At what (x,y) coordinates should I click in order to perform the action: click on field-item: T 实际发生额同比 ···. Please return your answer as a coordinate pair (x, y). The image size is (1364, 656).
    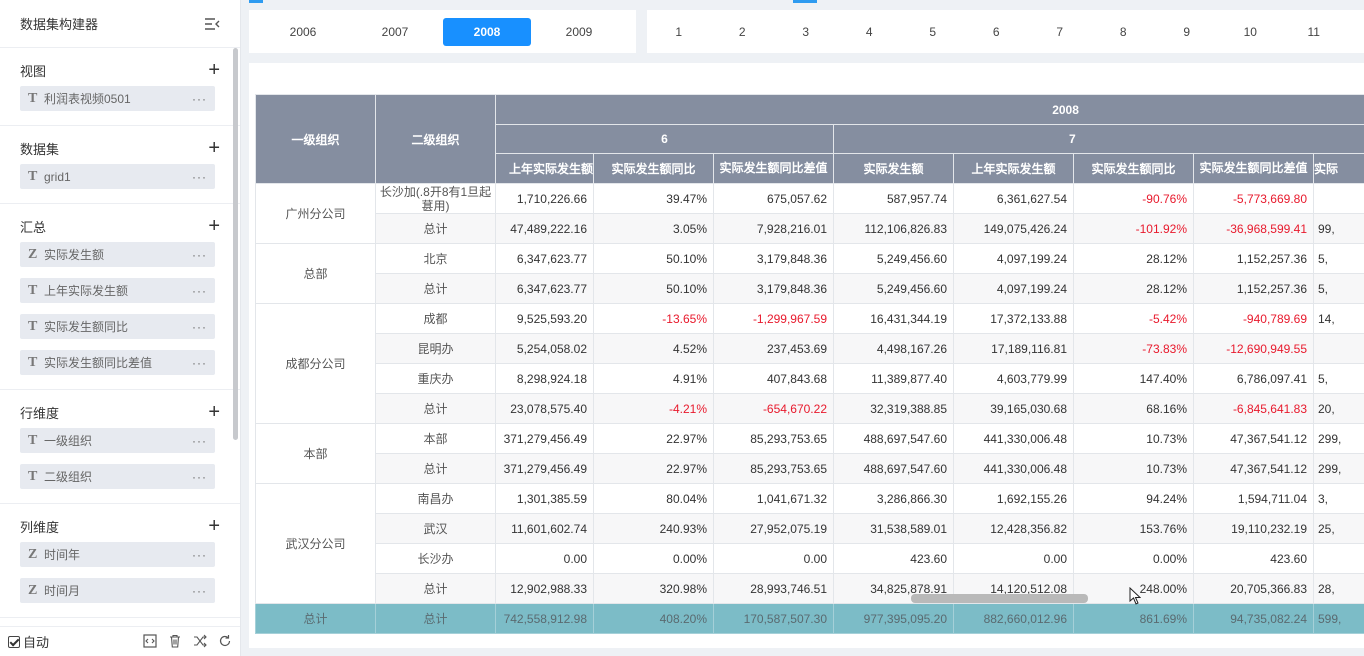
    Looking at the image, I should click on (117, 326).